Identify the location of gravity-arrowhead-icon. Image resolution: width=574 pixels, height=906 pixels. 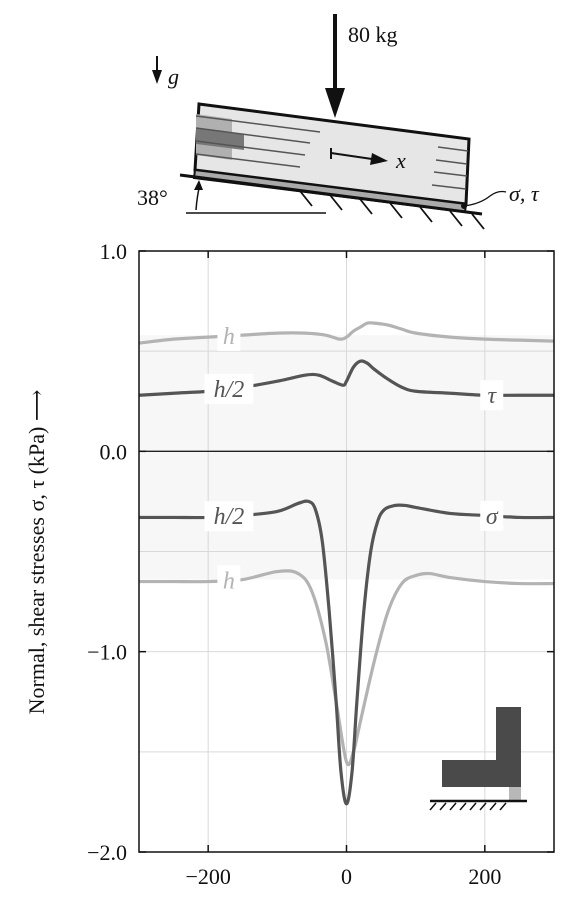
(157, 77).